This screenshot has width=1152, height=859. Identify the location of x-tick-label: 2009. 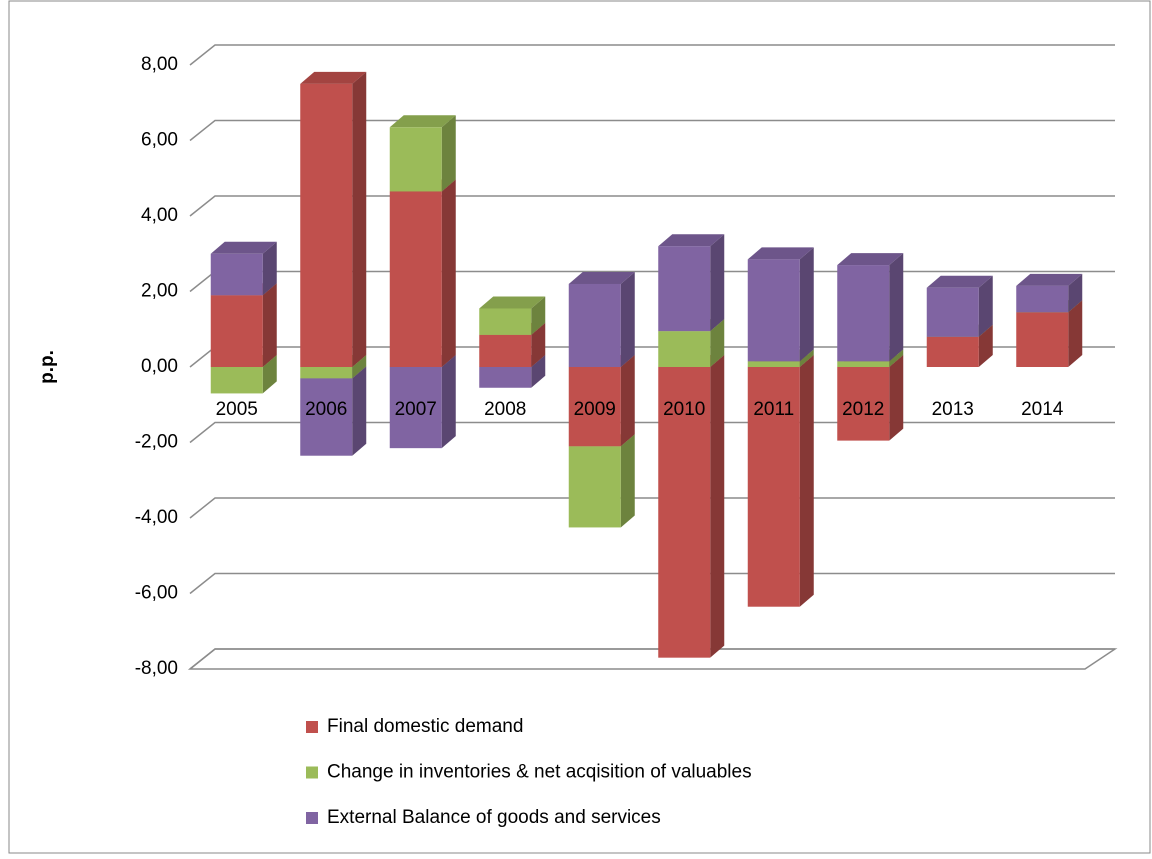
(595, 409).